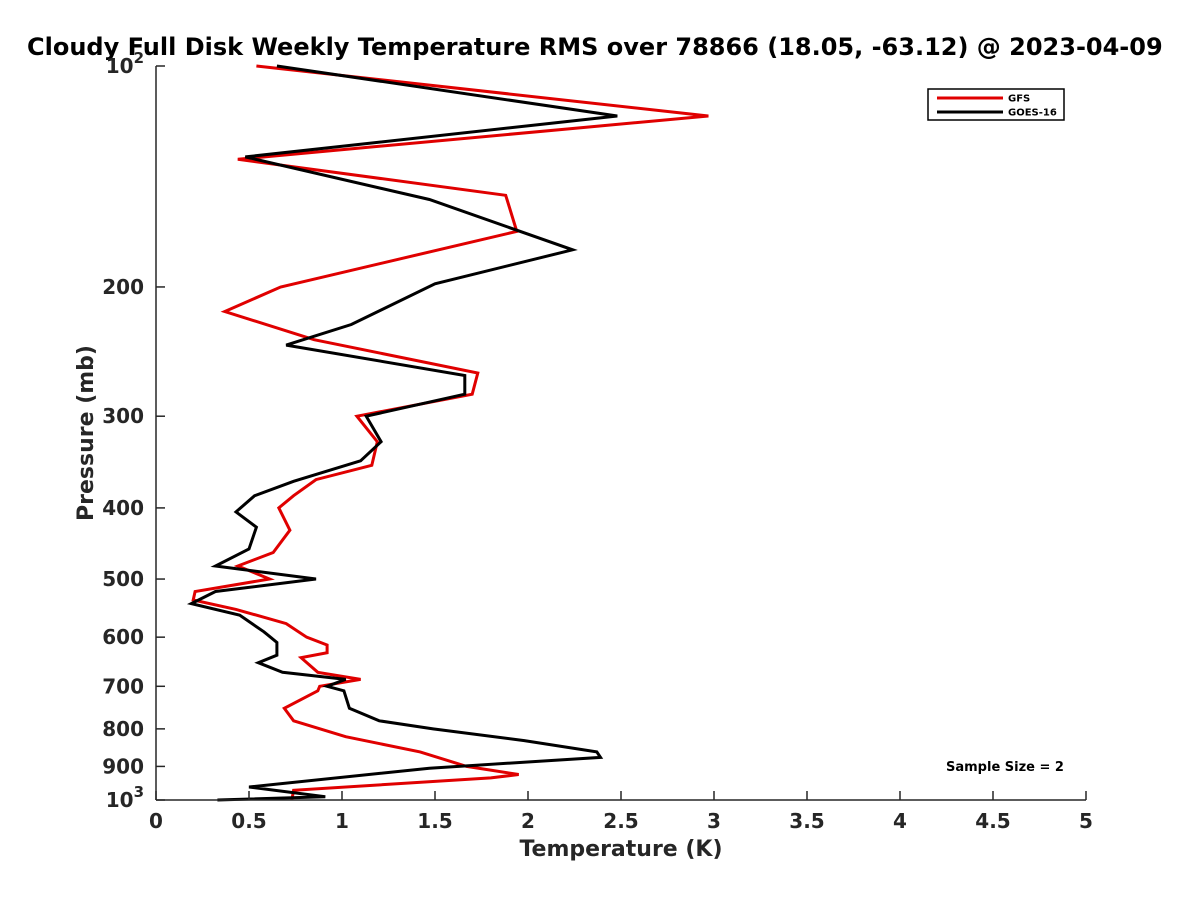  What do you see at coordinates (123, 637) in the screenshot?
I see `y-tick-label: 600` at bounding box center [123, 637].